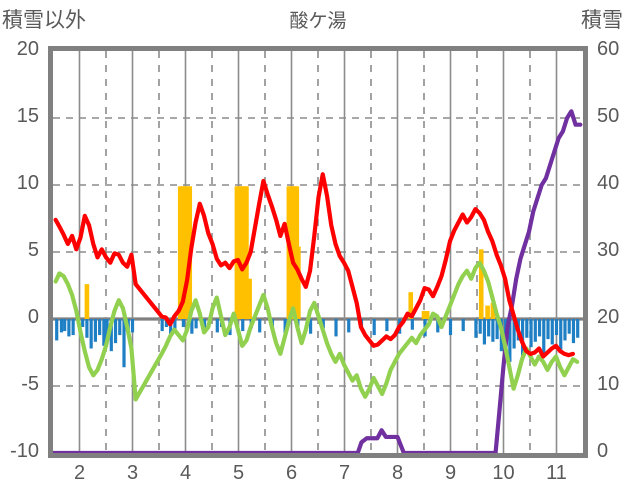  Describe the element at coordinates (602, 20) in the screenshot. I see `right-axis-unit-label: 積雪` at that location.